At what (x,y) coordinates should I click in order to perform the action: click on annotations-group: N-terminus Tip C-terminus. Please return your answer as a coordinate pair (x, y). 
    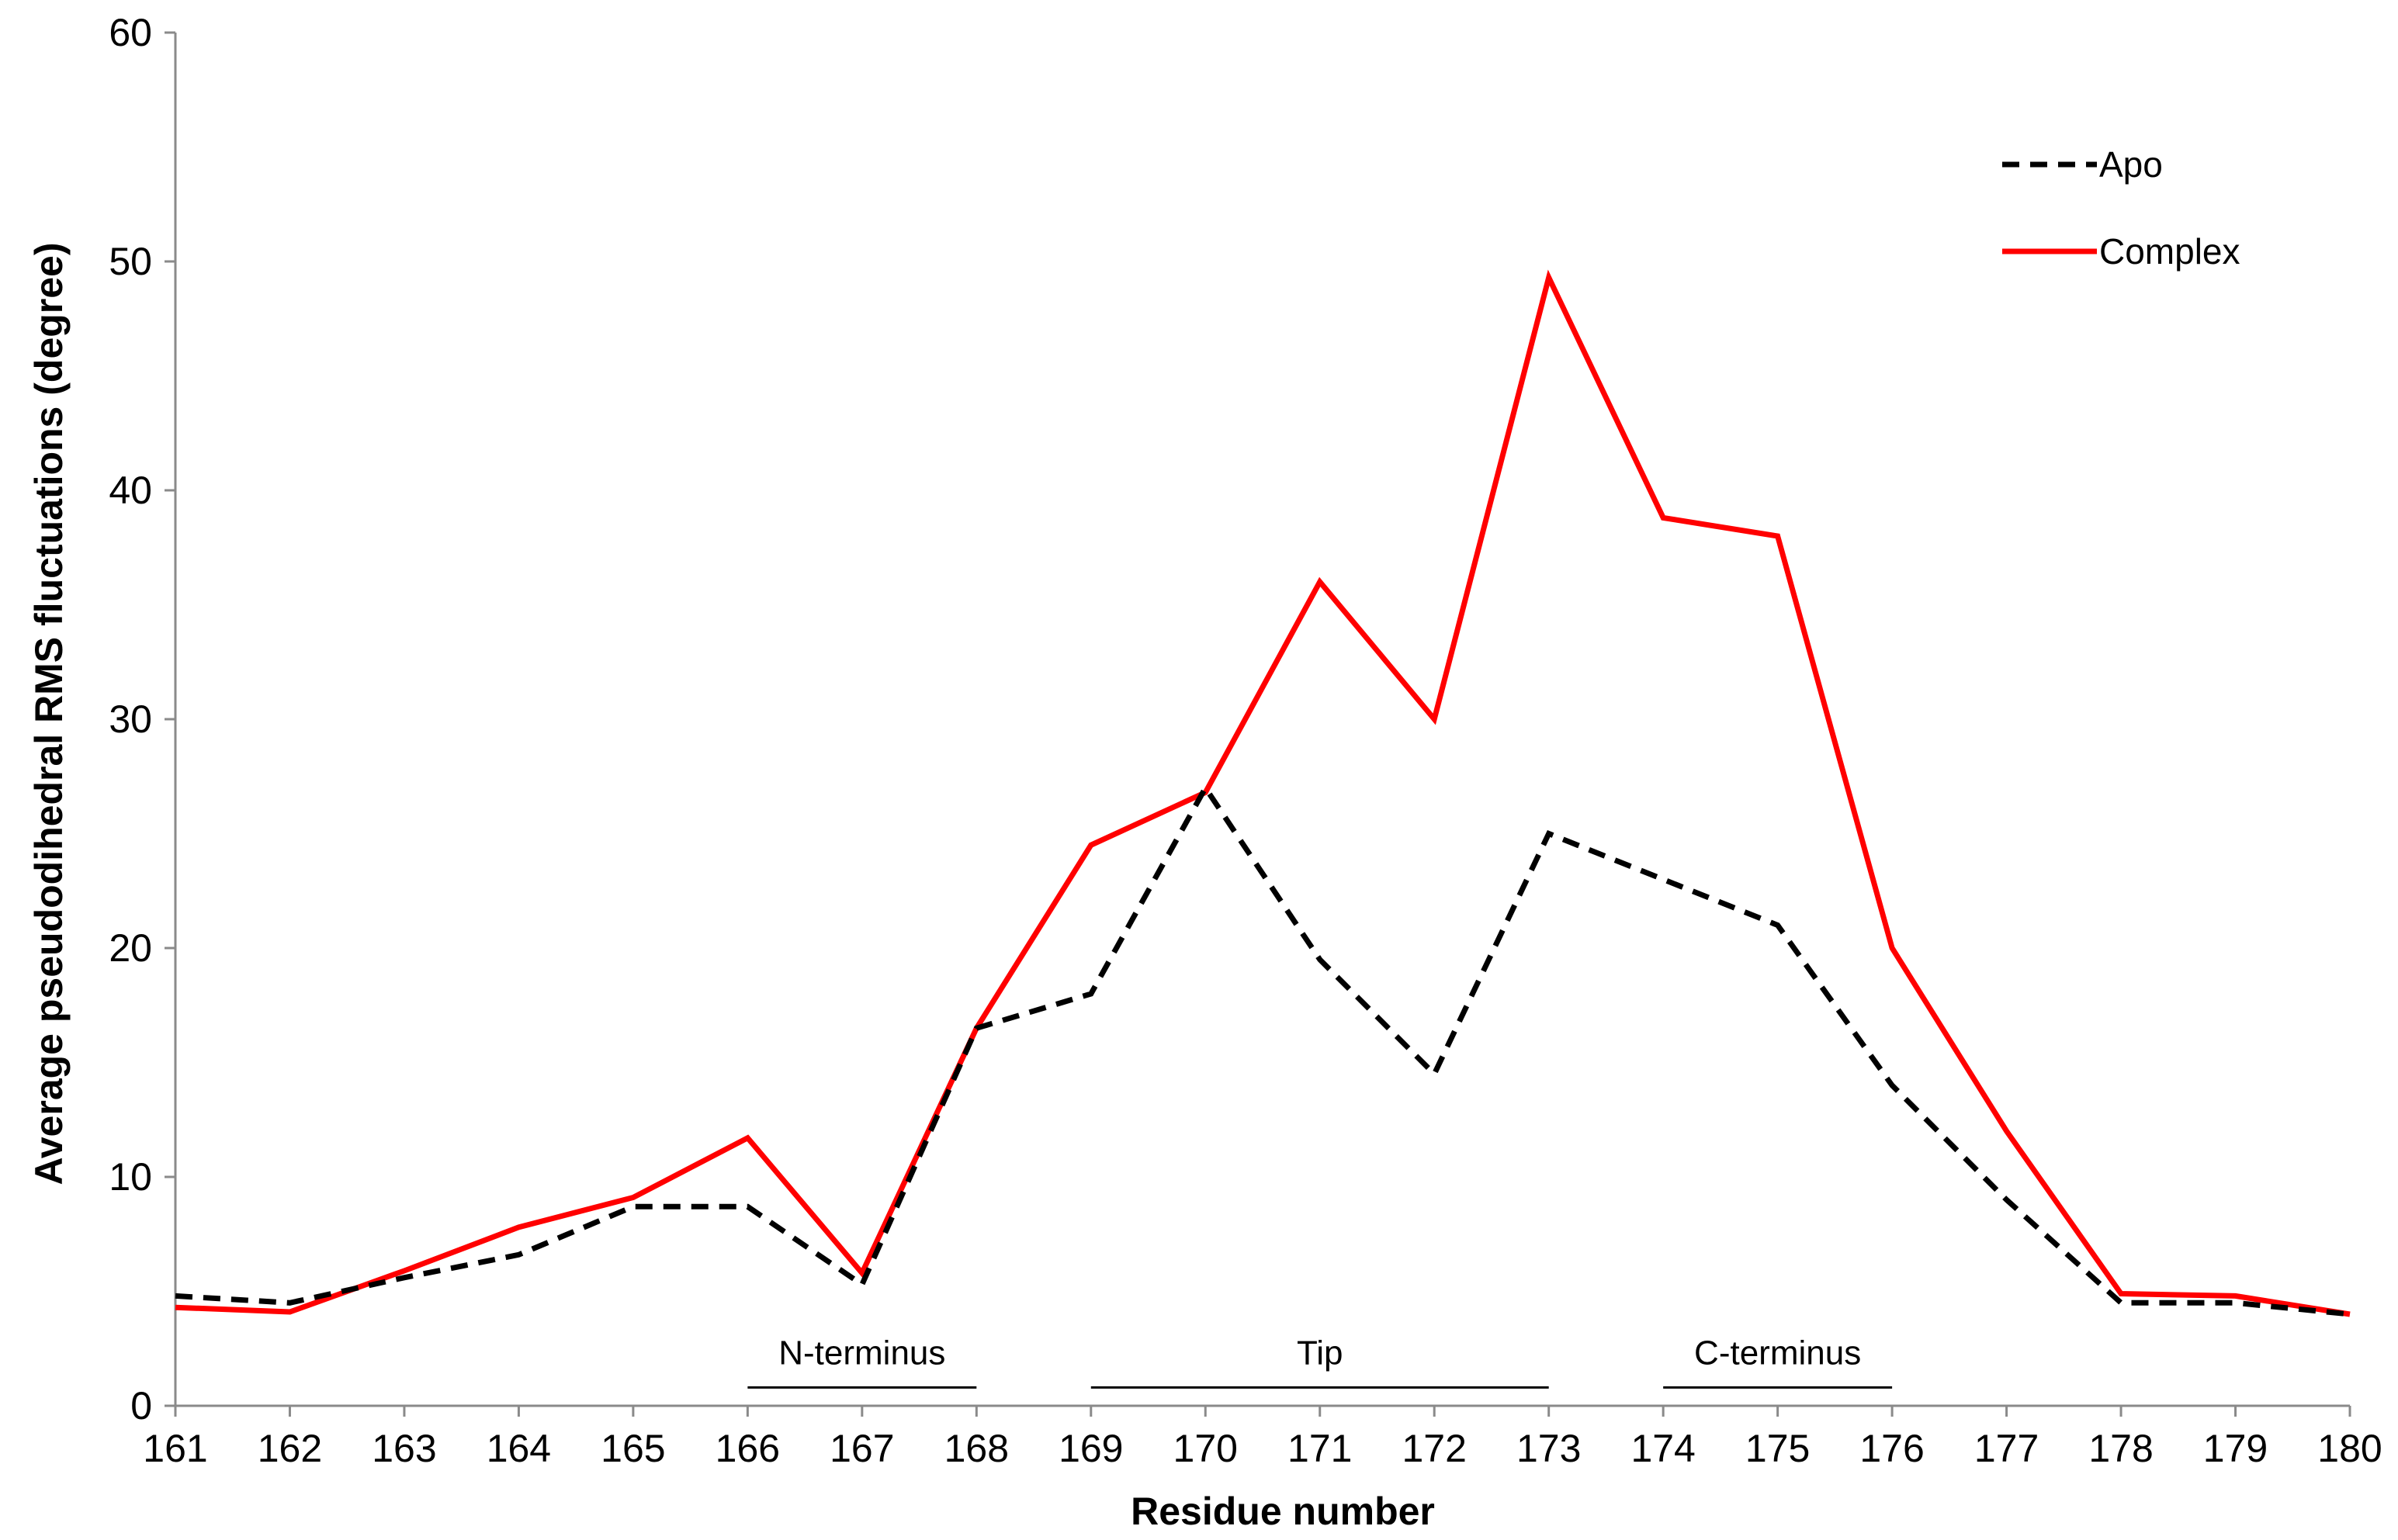
    Looking at the image, I should click on (1320, 1361).